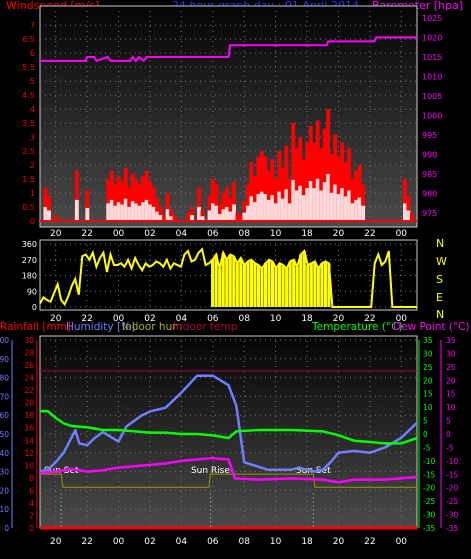  What do you see at coordinates (29, 440) in the screenshot?
I see `rainfall-y-tick: 14` at bounding box center [29, 440].